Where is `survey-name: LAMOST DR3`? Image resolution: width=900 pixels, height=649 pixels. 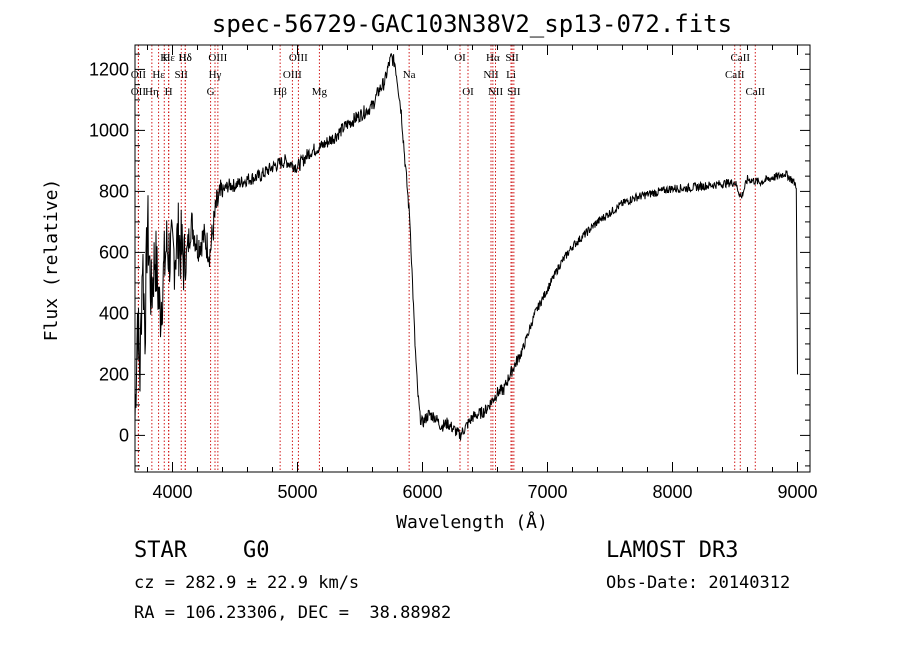 survey-name: LAMOST DR3 is located at coordinates (672, 550).